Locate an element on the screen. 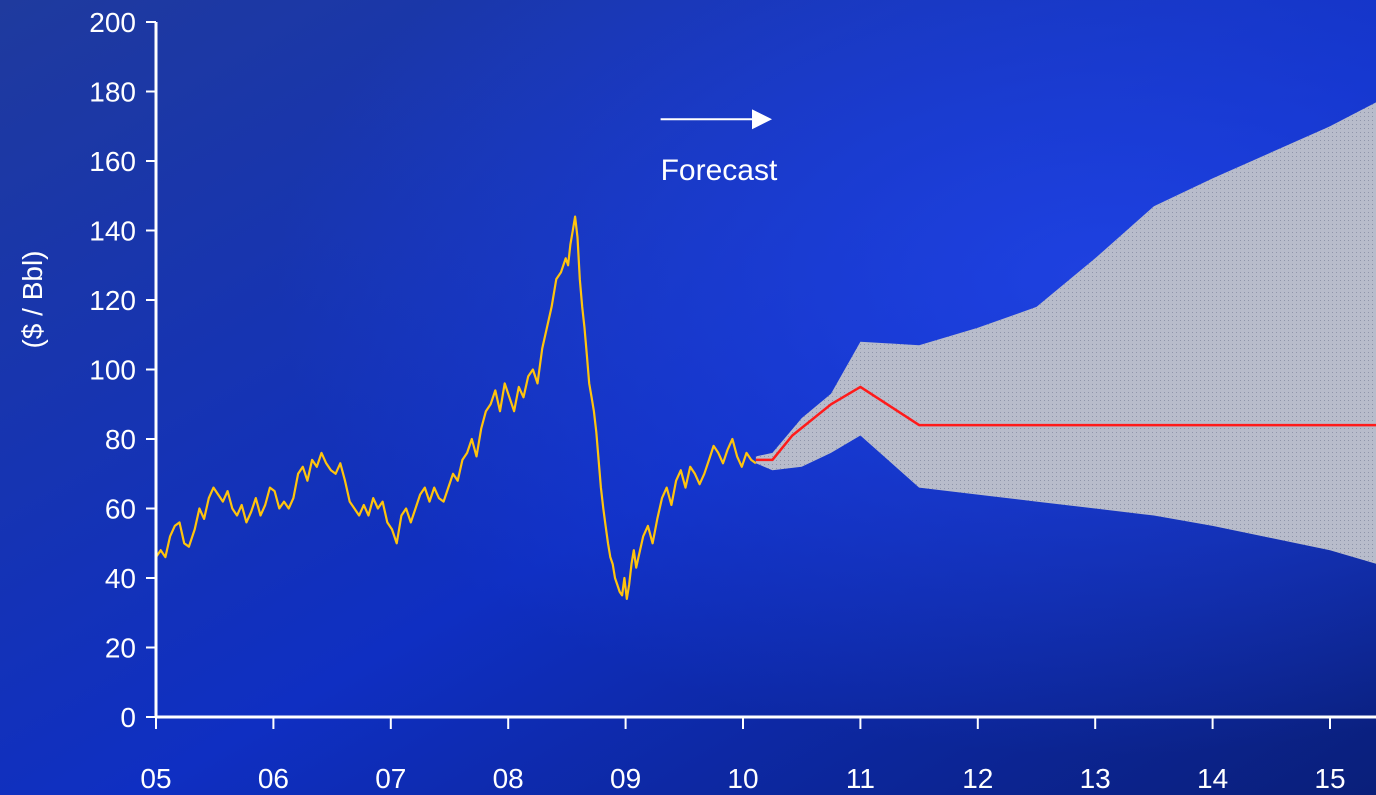 This screenshot has width=1376, height=795. y-tick-label: 180 is located at coordinates (112, 92).